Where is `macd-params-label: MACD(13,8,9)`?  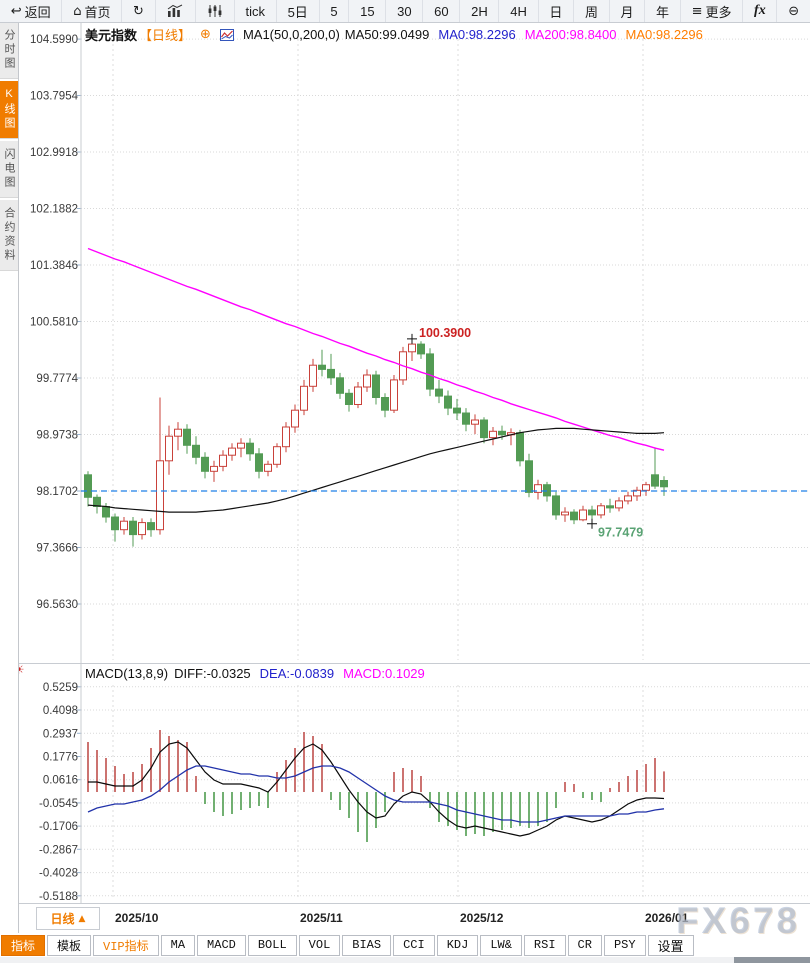 macd-params-label: MACD(13,8,9) is located at coordinates (127, 673).